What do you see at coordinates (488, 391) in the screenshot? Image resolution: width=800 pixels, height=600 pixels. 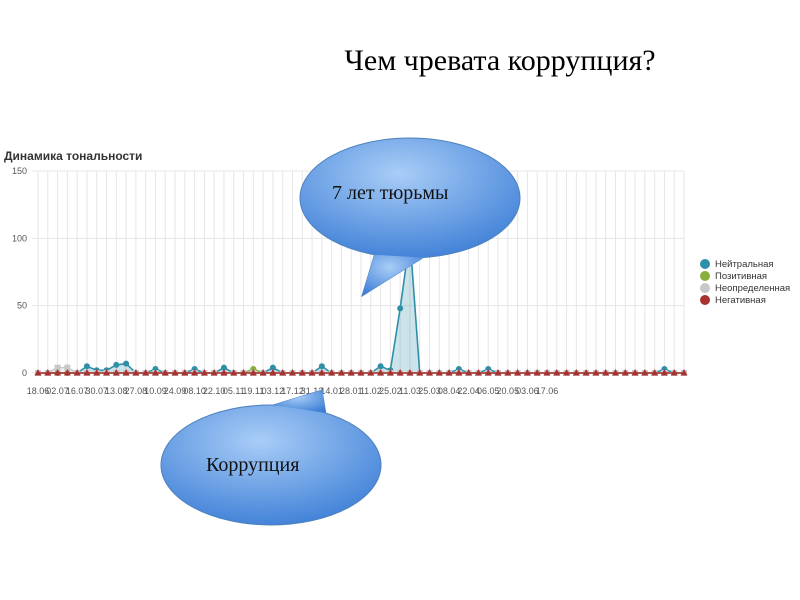 I see `x-tick-label: 06.05` at bounding box center [488, 391].